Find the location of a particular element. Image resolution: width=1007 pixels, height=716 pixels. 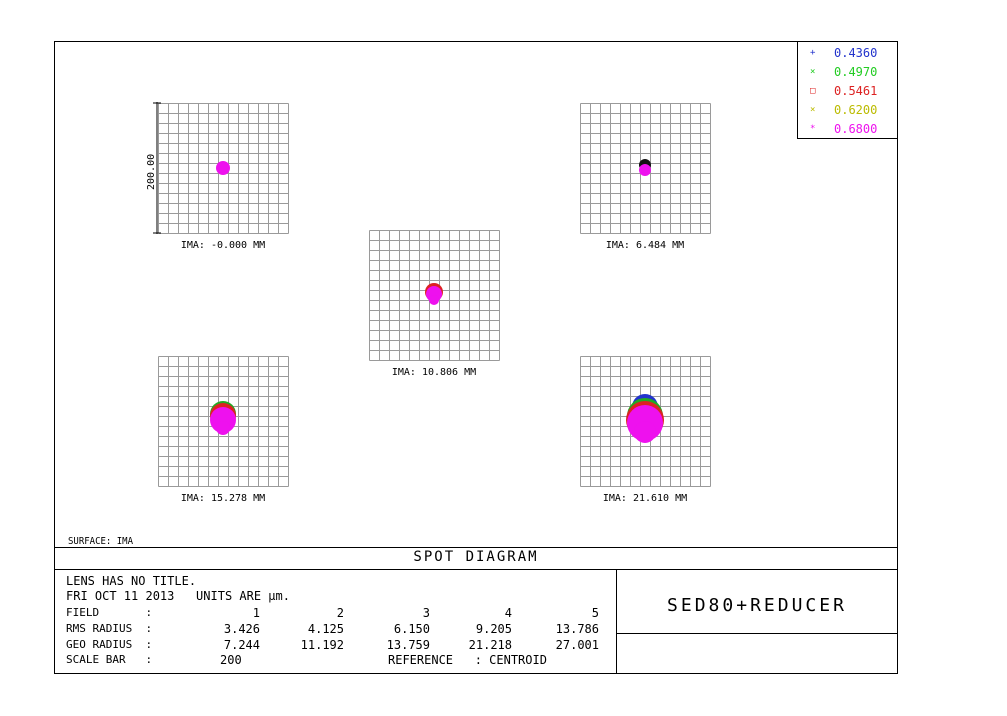

table-cell: 11.192 is located at coordinates (322, 645).